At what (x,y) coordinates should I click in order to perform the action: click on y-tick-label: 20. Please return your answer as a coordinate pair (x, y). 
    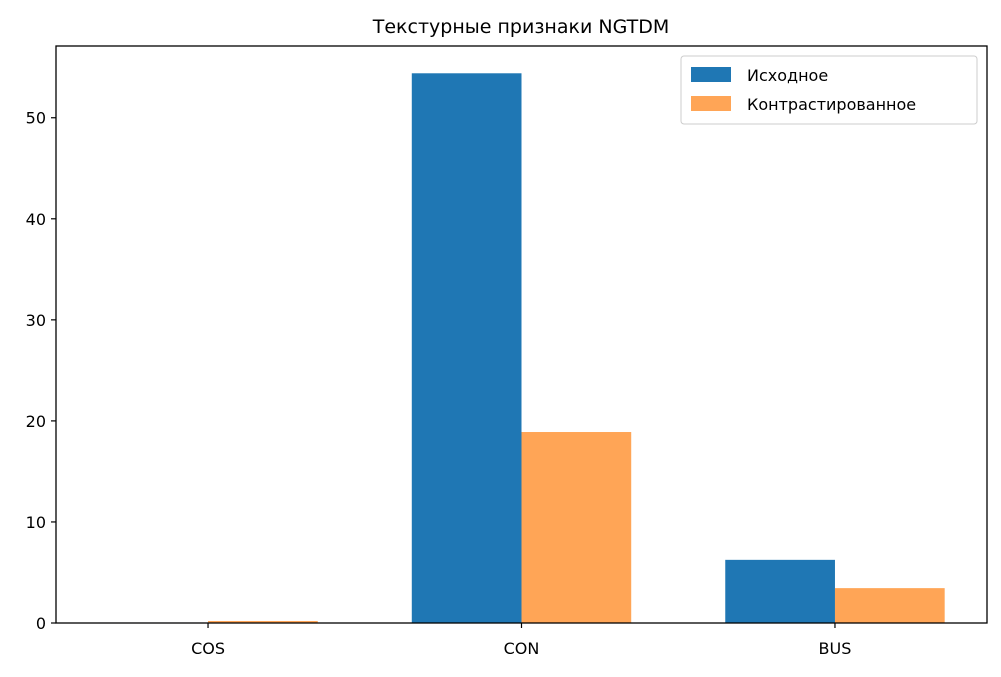
    Looking at the image, I should click on (36, 421).